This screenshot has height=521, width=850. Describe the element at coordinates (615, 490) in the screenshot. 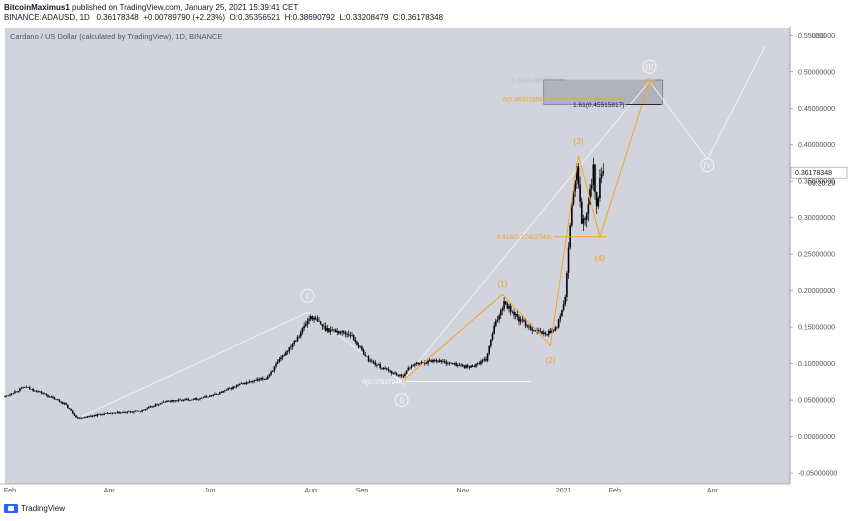

I see `x-tick-label: Feb` at that location.